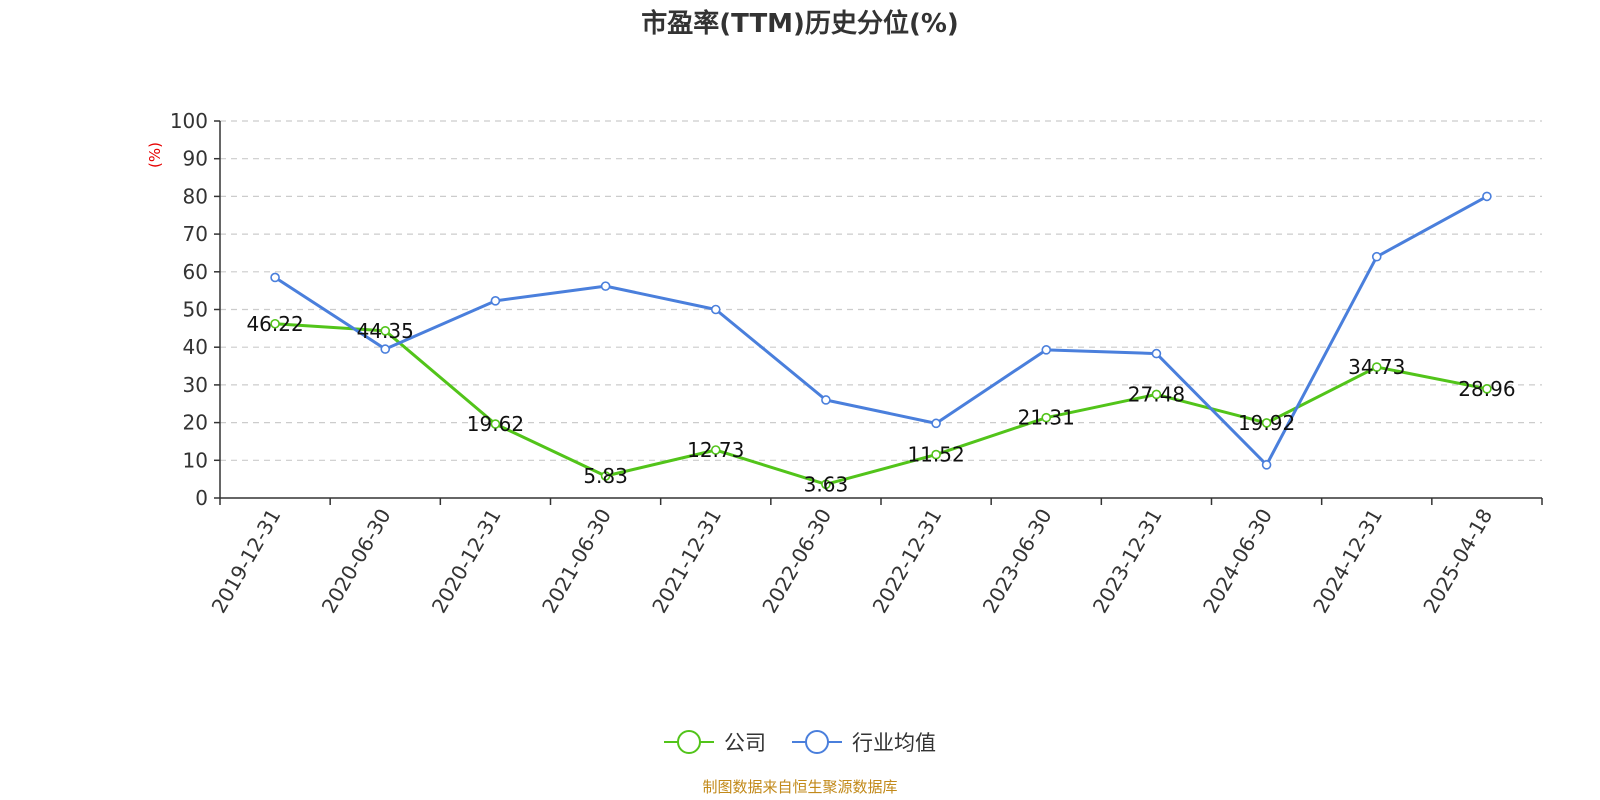 The height and width of the screenshot is (800, 1600). I want to click on data-label: 5.83, so click(605, 476).